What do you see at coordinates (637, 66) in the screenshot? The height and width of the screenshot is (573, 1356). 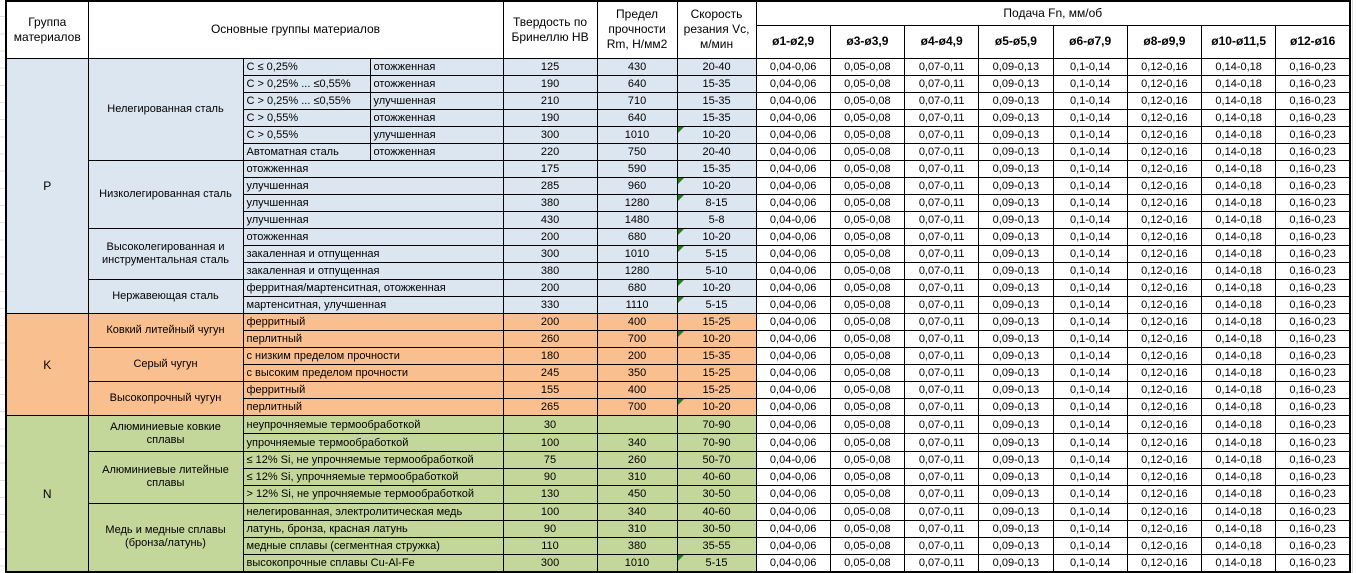 I see `rm-cell: 430` at bounding box center [637, 66].